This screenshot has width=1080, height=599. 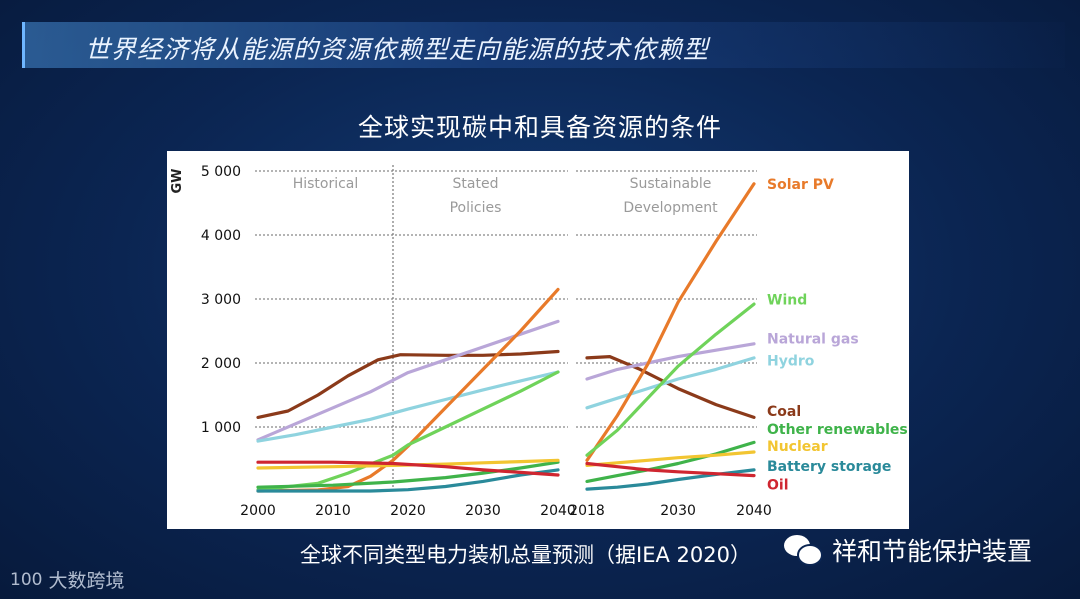 What do you see at coordinates (539, 127) in the screenshot?
I see `chart-title: 全球实现碳中和具备资源的条件` at bounding box center [539, 127].